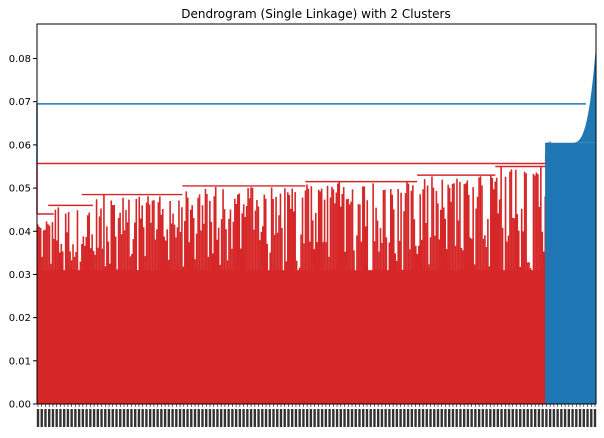 The height and width of the screenshot is (438, 604). I want to click on y-tick-label: 0.08, so click(20, 59).